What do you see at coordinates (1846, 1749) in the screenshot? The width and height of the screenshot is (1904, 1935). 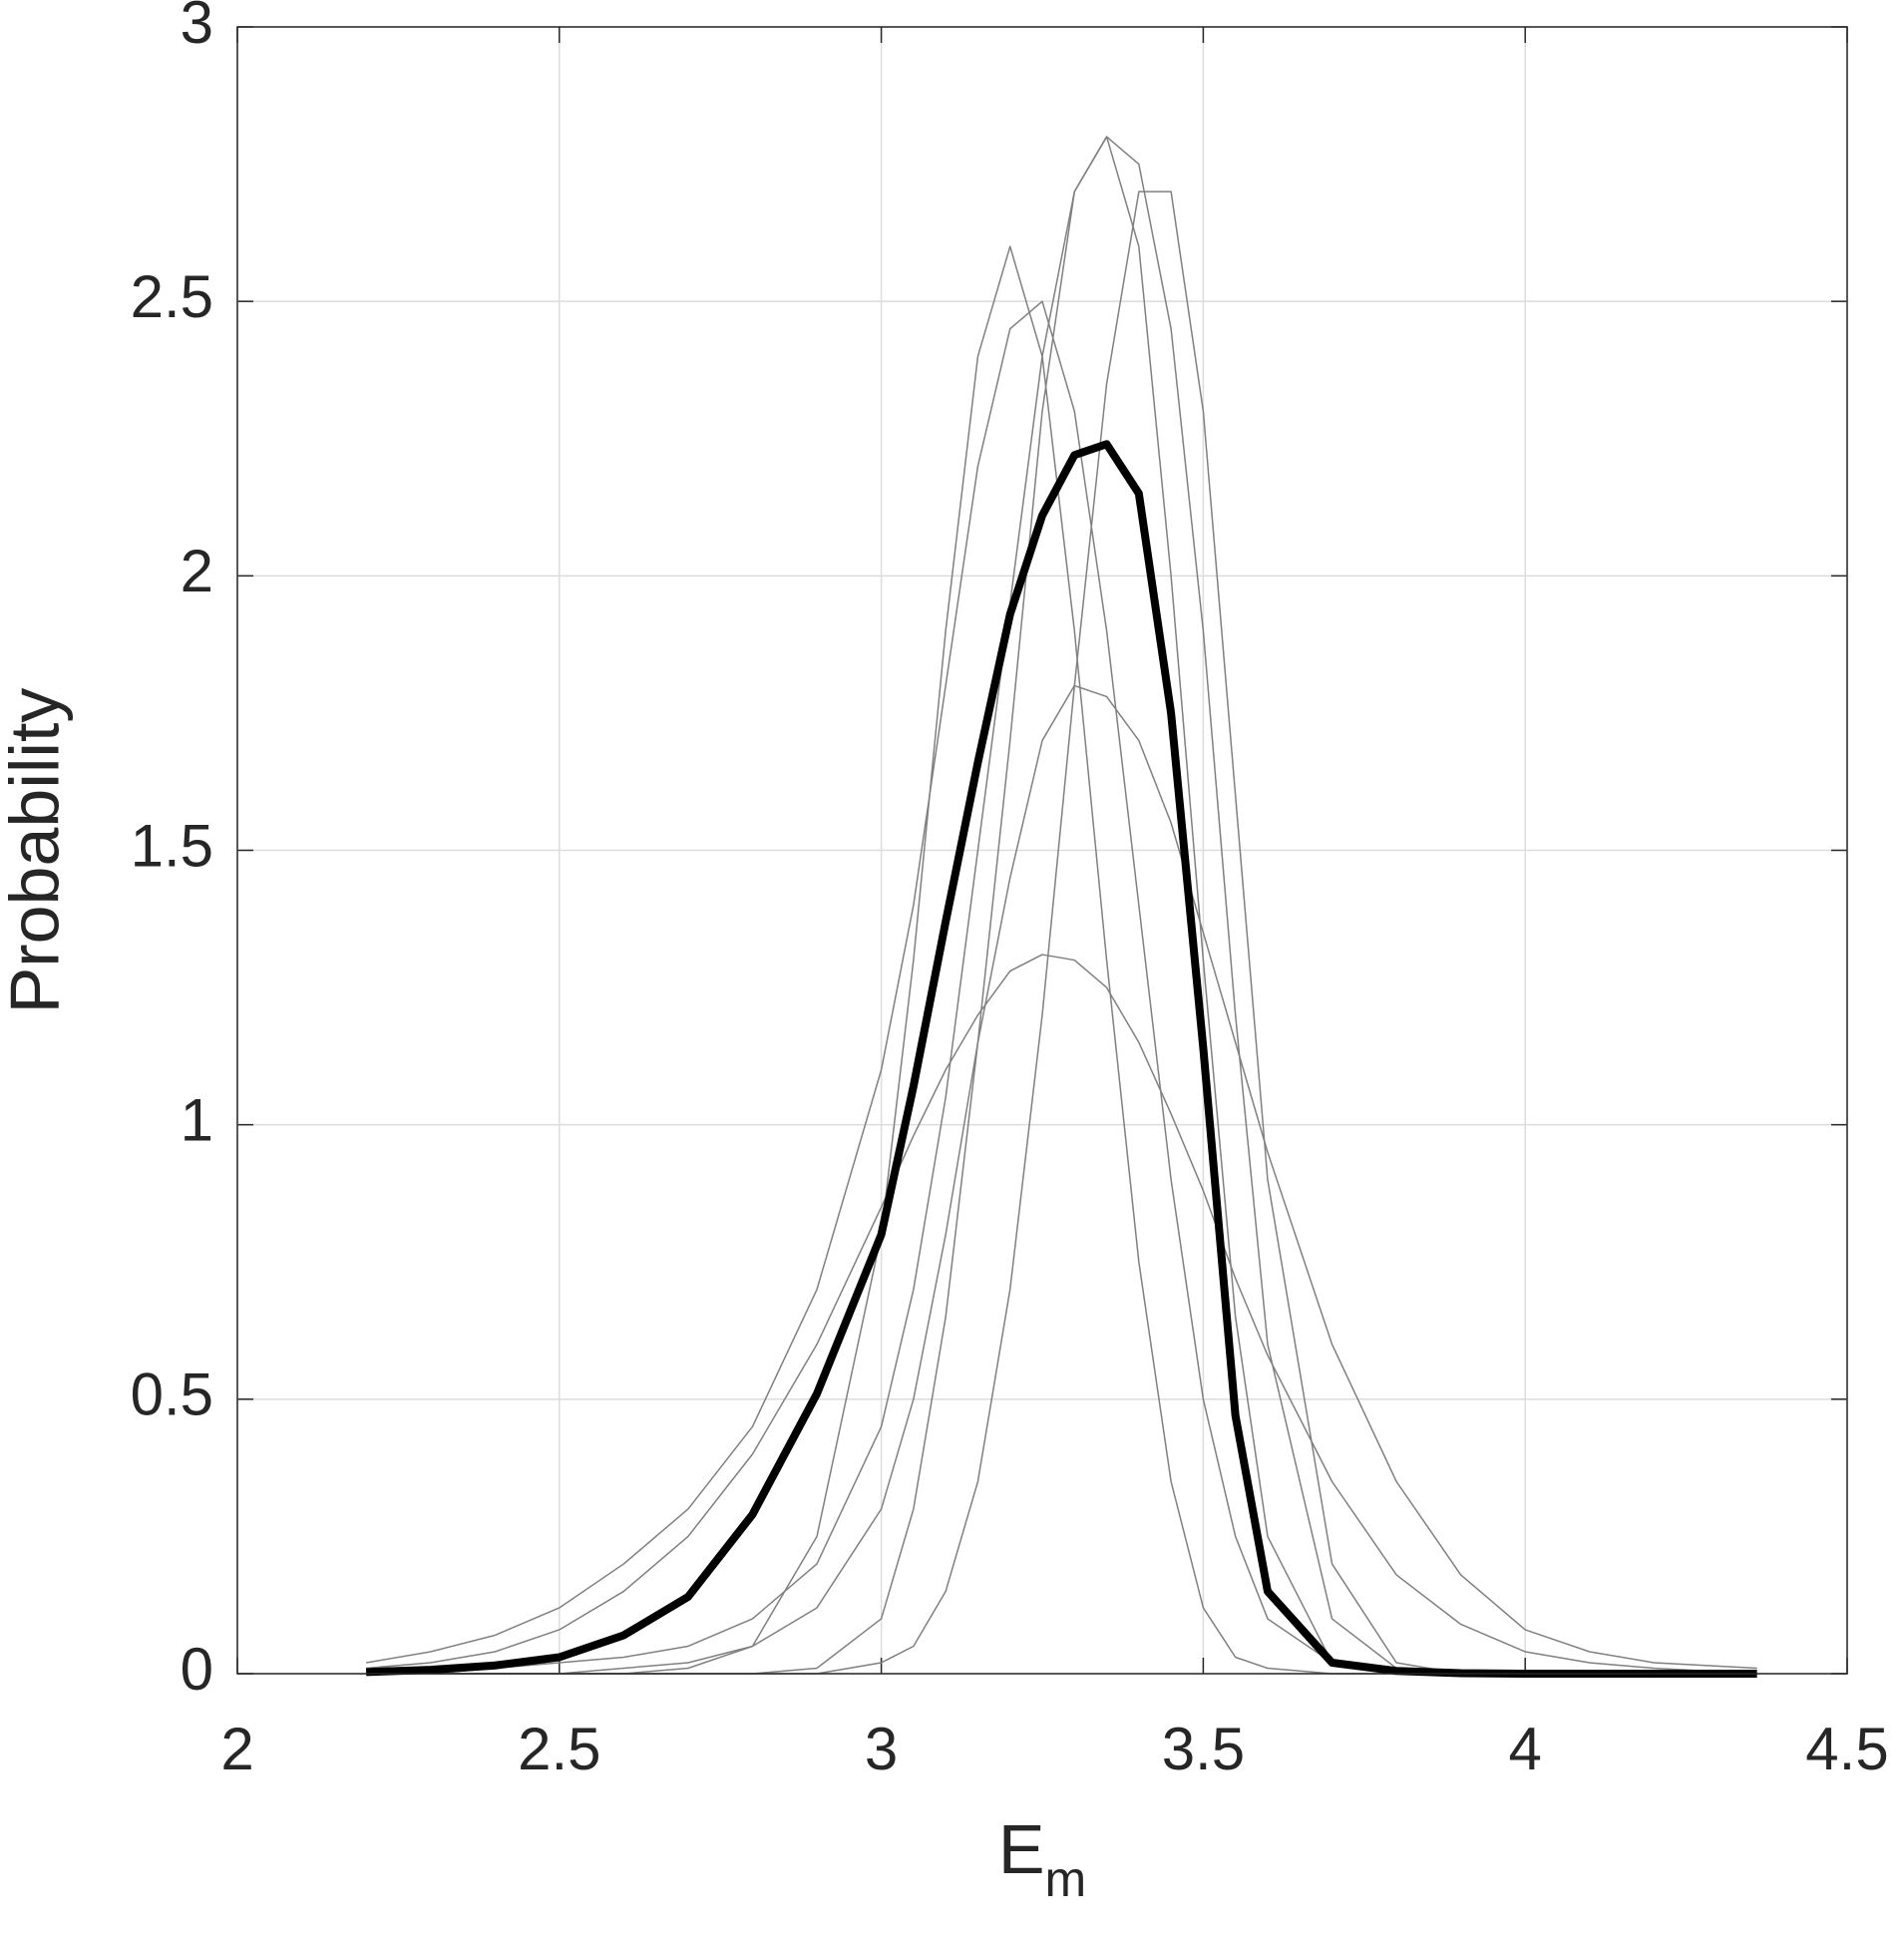 I see `x-tick-label: 4.5` at bounding box center [1846, 1749].